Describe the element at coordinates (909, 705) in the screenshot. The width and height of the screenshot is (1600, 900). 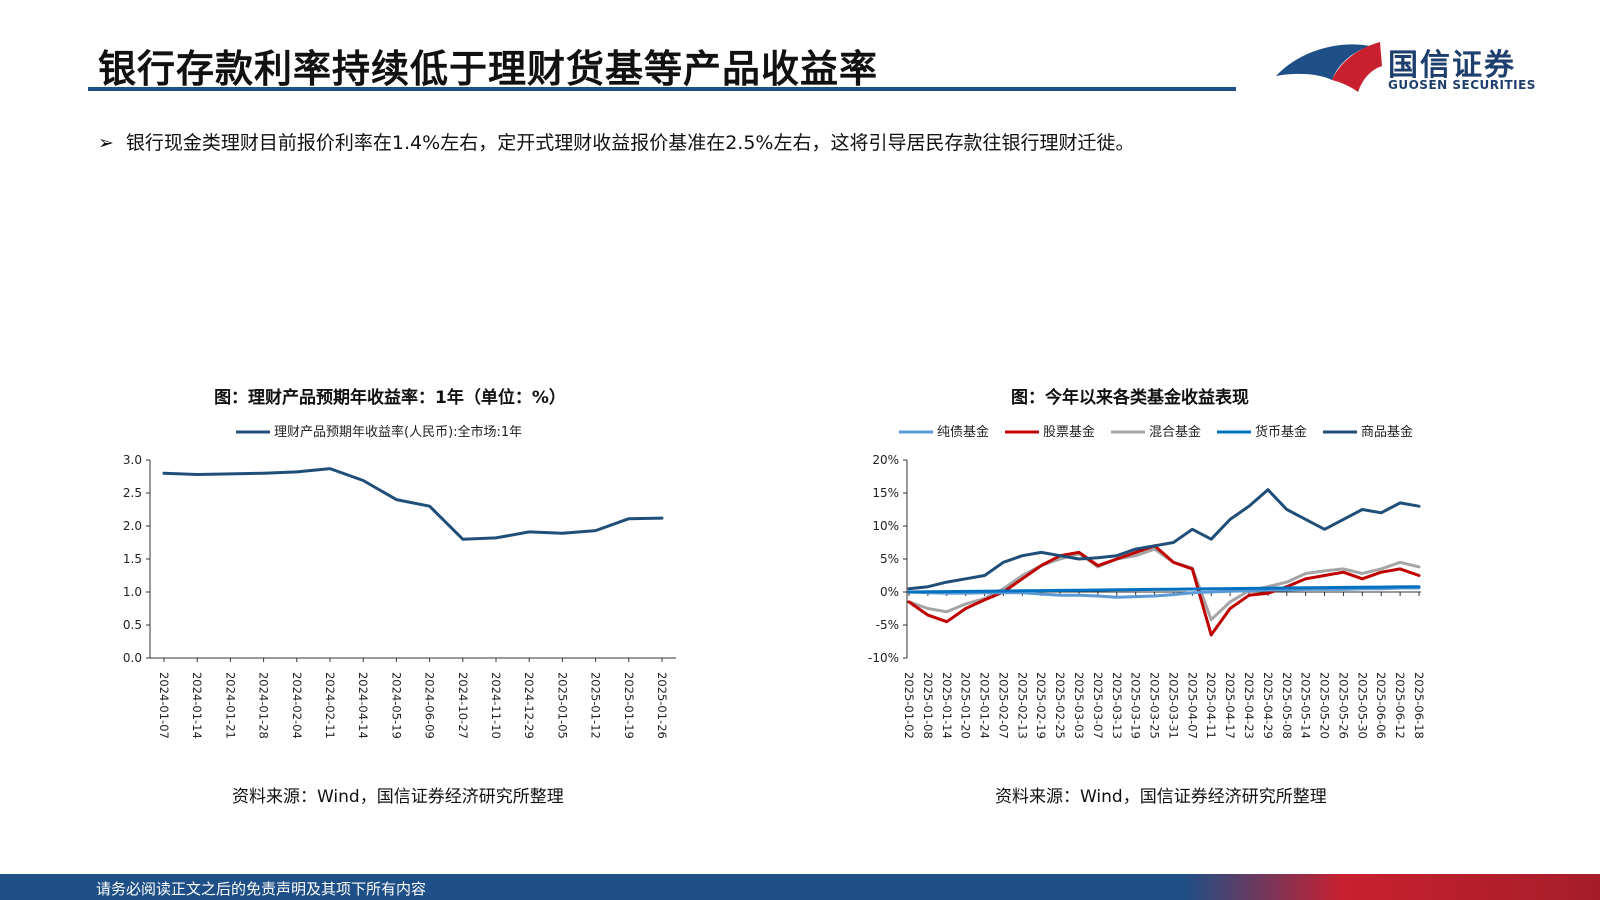
I see `x-tick-label: 2025-01-02` at that location.